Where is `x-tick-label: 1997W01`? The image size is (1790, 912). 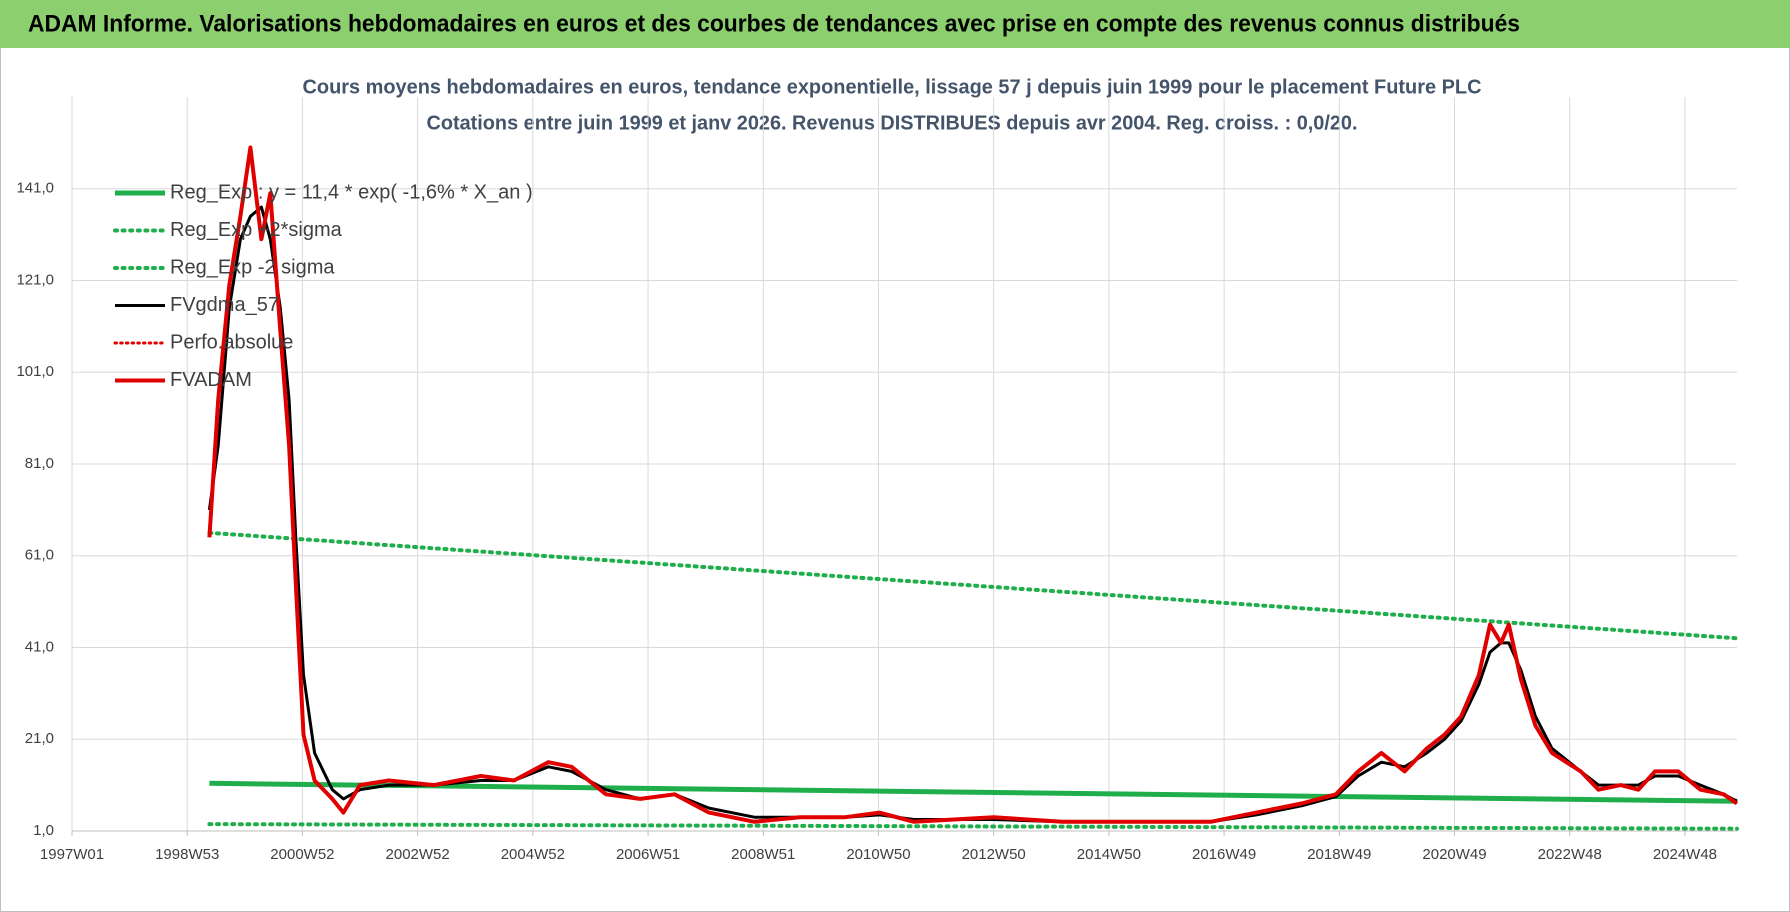 x-tick-label: 1997W01 is located at coordinates (72, 854).